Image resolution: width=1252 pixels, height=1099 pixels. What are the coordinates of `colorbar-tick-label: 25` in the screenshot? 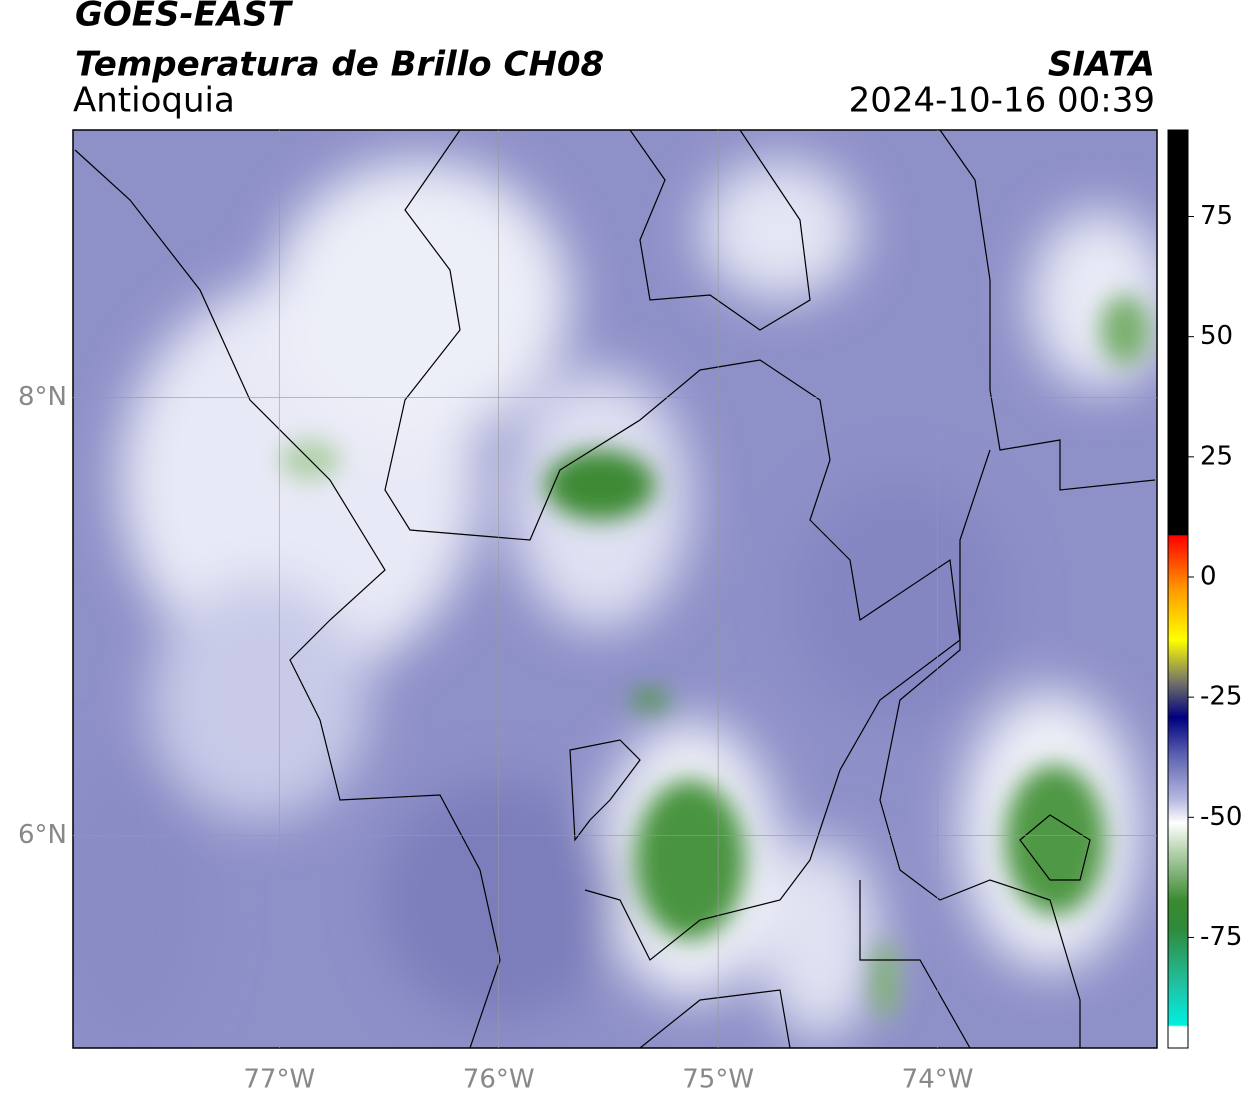 It's located at (1216, 456).